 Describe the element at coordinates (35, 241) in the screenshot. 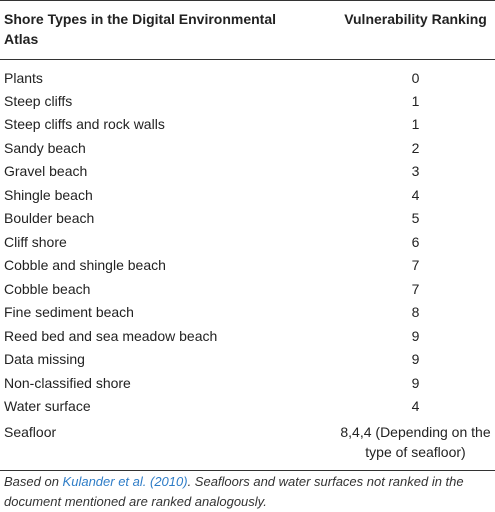

I see `shore-type-cell: Cliff shore` at that location.